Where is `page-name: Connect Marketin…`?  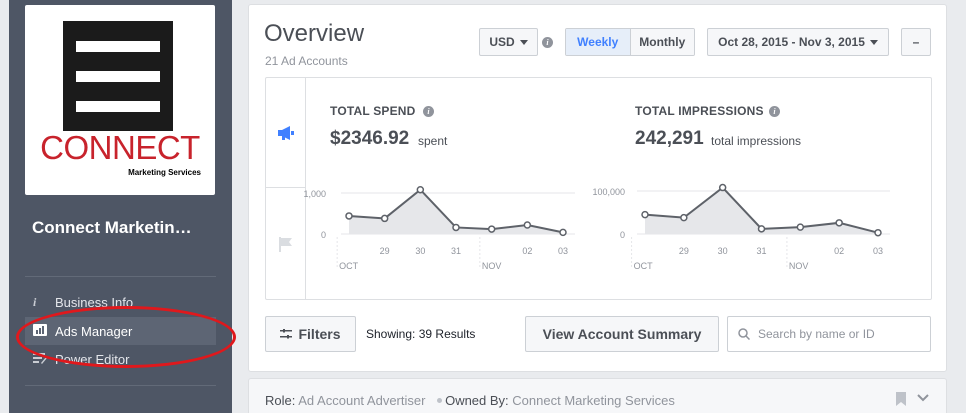 page-name: Connect Marketin… is located at coordinates (112, 227).